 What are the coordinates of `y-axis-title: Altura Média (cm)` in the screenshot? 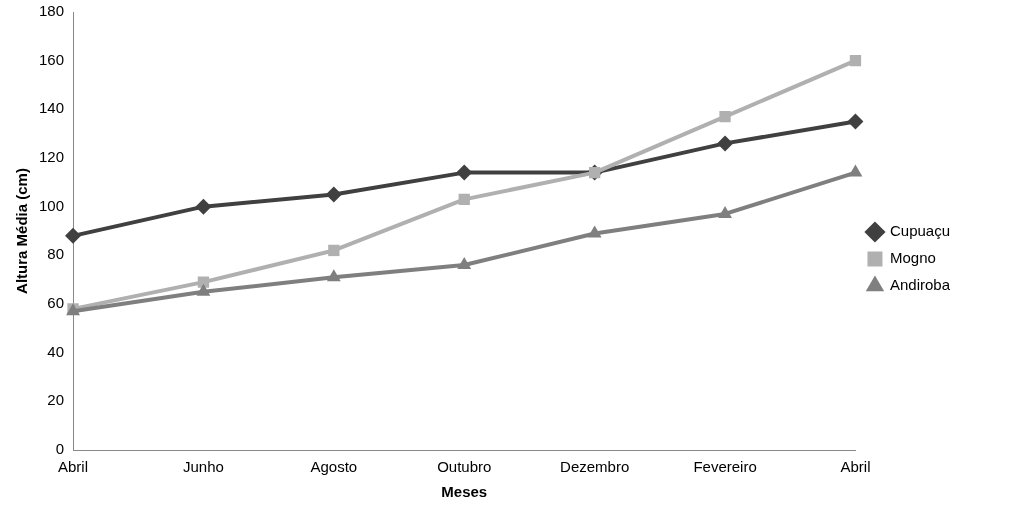 It's located at (22, 231).